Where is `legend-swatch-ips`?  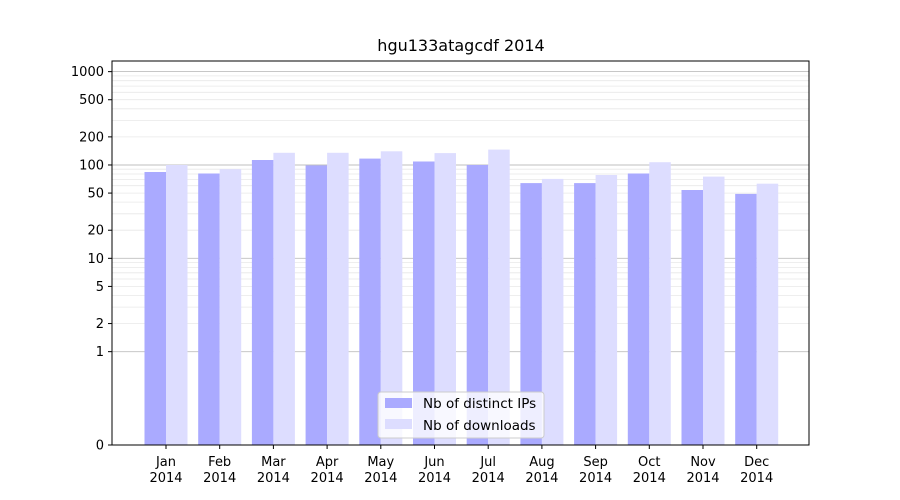
legend-swatch-ips is located at coordinates (398, 403).